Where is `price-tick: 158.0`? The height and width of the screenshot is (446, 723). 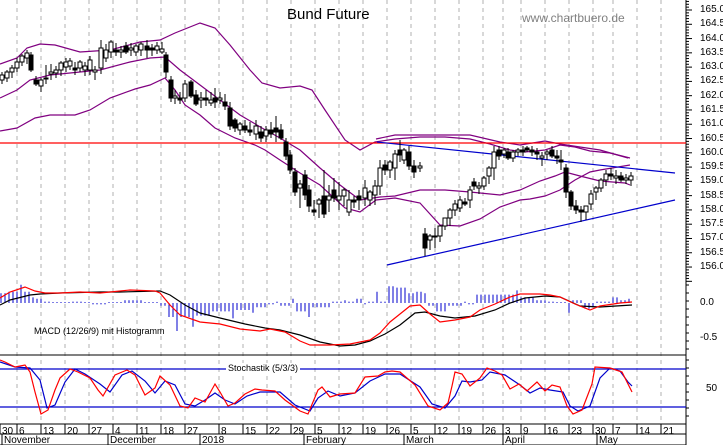 price-tick: 158.0 is located at coordinates (711, 209).